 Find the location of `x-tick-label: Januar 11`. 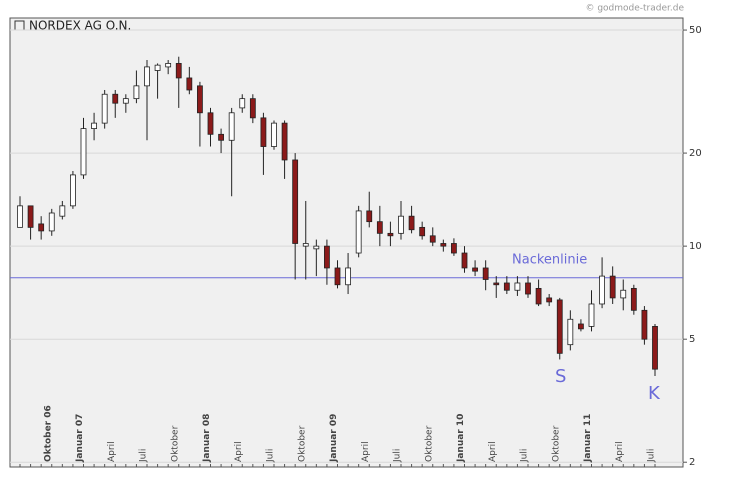

x-tick-label: Januar 11 is located at coordinates (588, 438).